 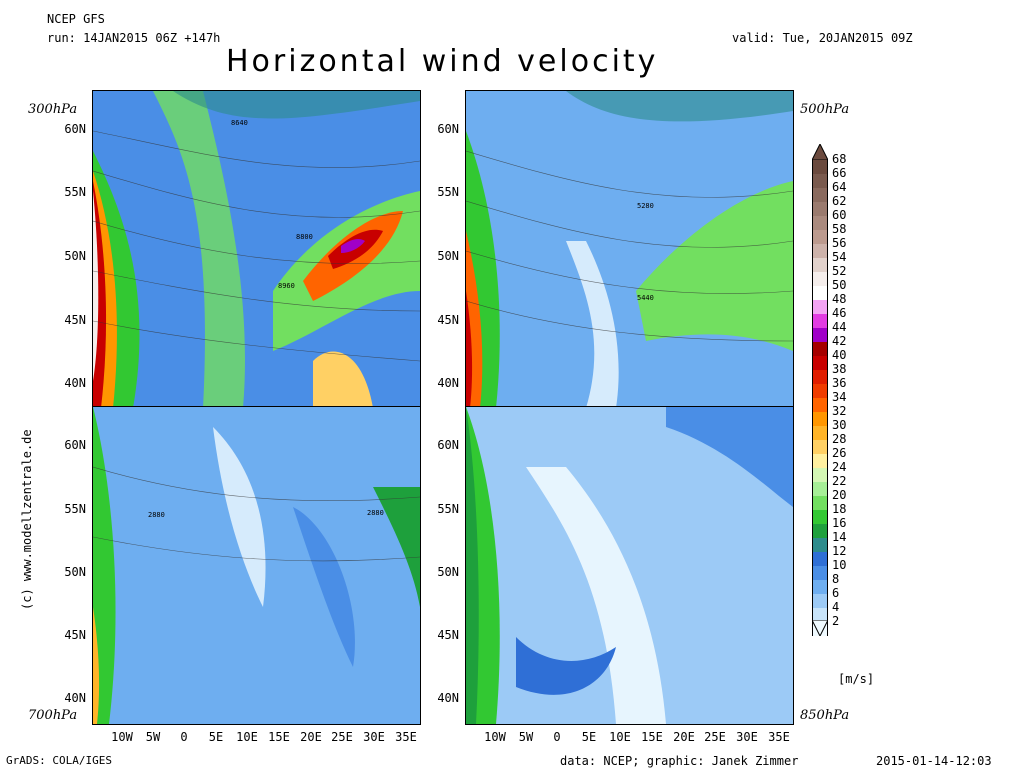 What do you see at coordinates (27, 519) in the screenshot?
I see `site-credit: (c) www.modellzentrale.de` at bounding box center [27, 519].